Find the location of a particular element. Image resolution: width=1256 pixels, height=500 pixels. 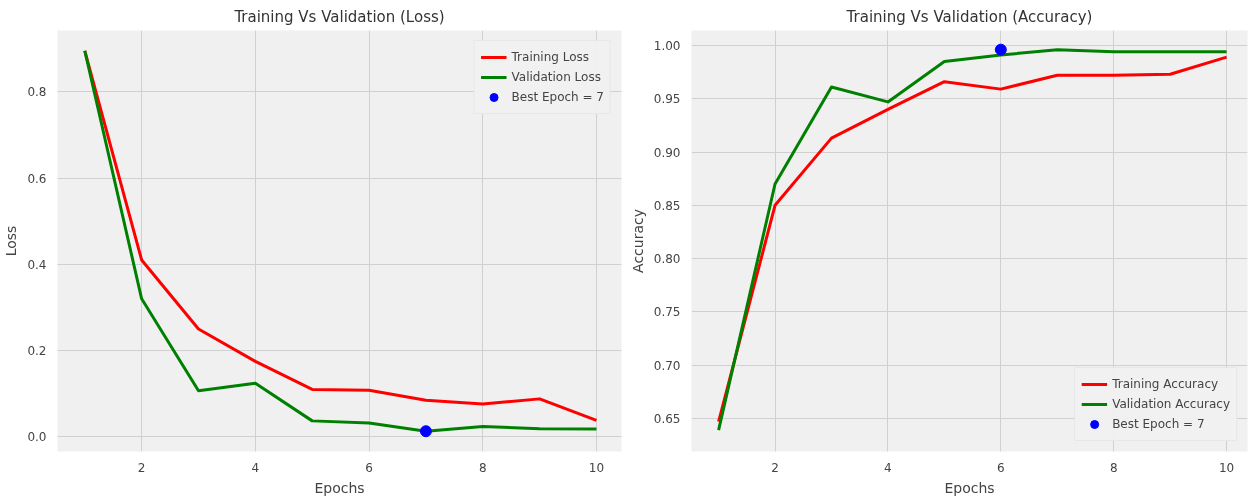

y-tick-label: 0.8 is located at coordinates (37, 92).